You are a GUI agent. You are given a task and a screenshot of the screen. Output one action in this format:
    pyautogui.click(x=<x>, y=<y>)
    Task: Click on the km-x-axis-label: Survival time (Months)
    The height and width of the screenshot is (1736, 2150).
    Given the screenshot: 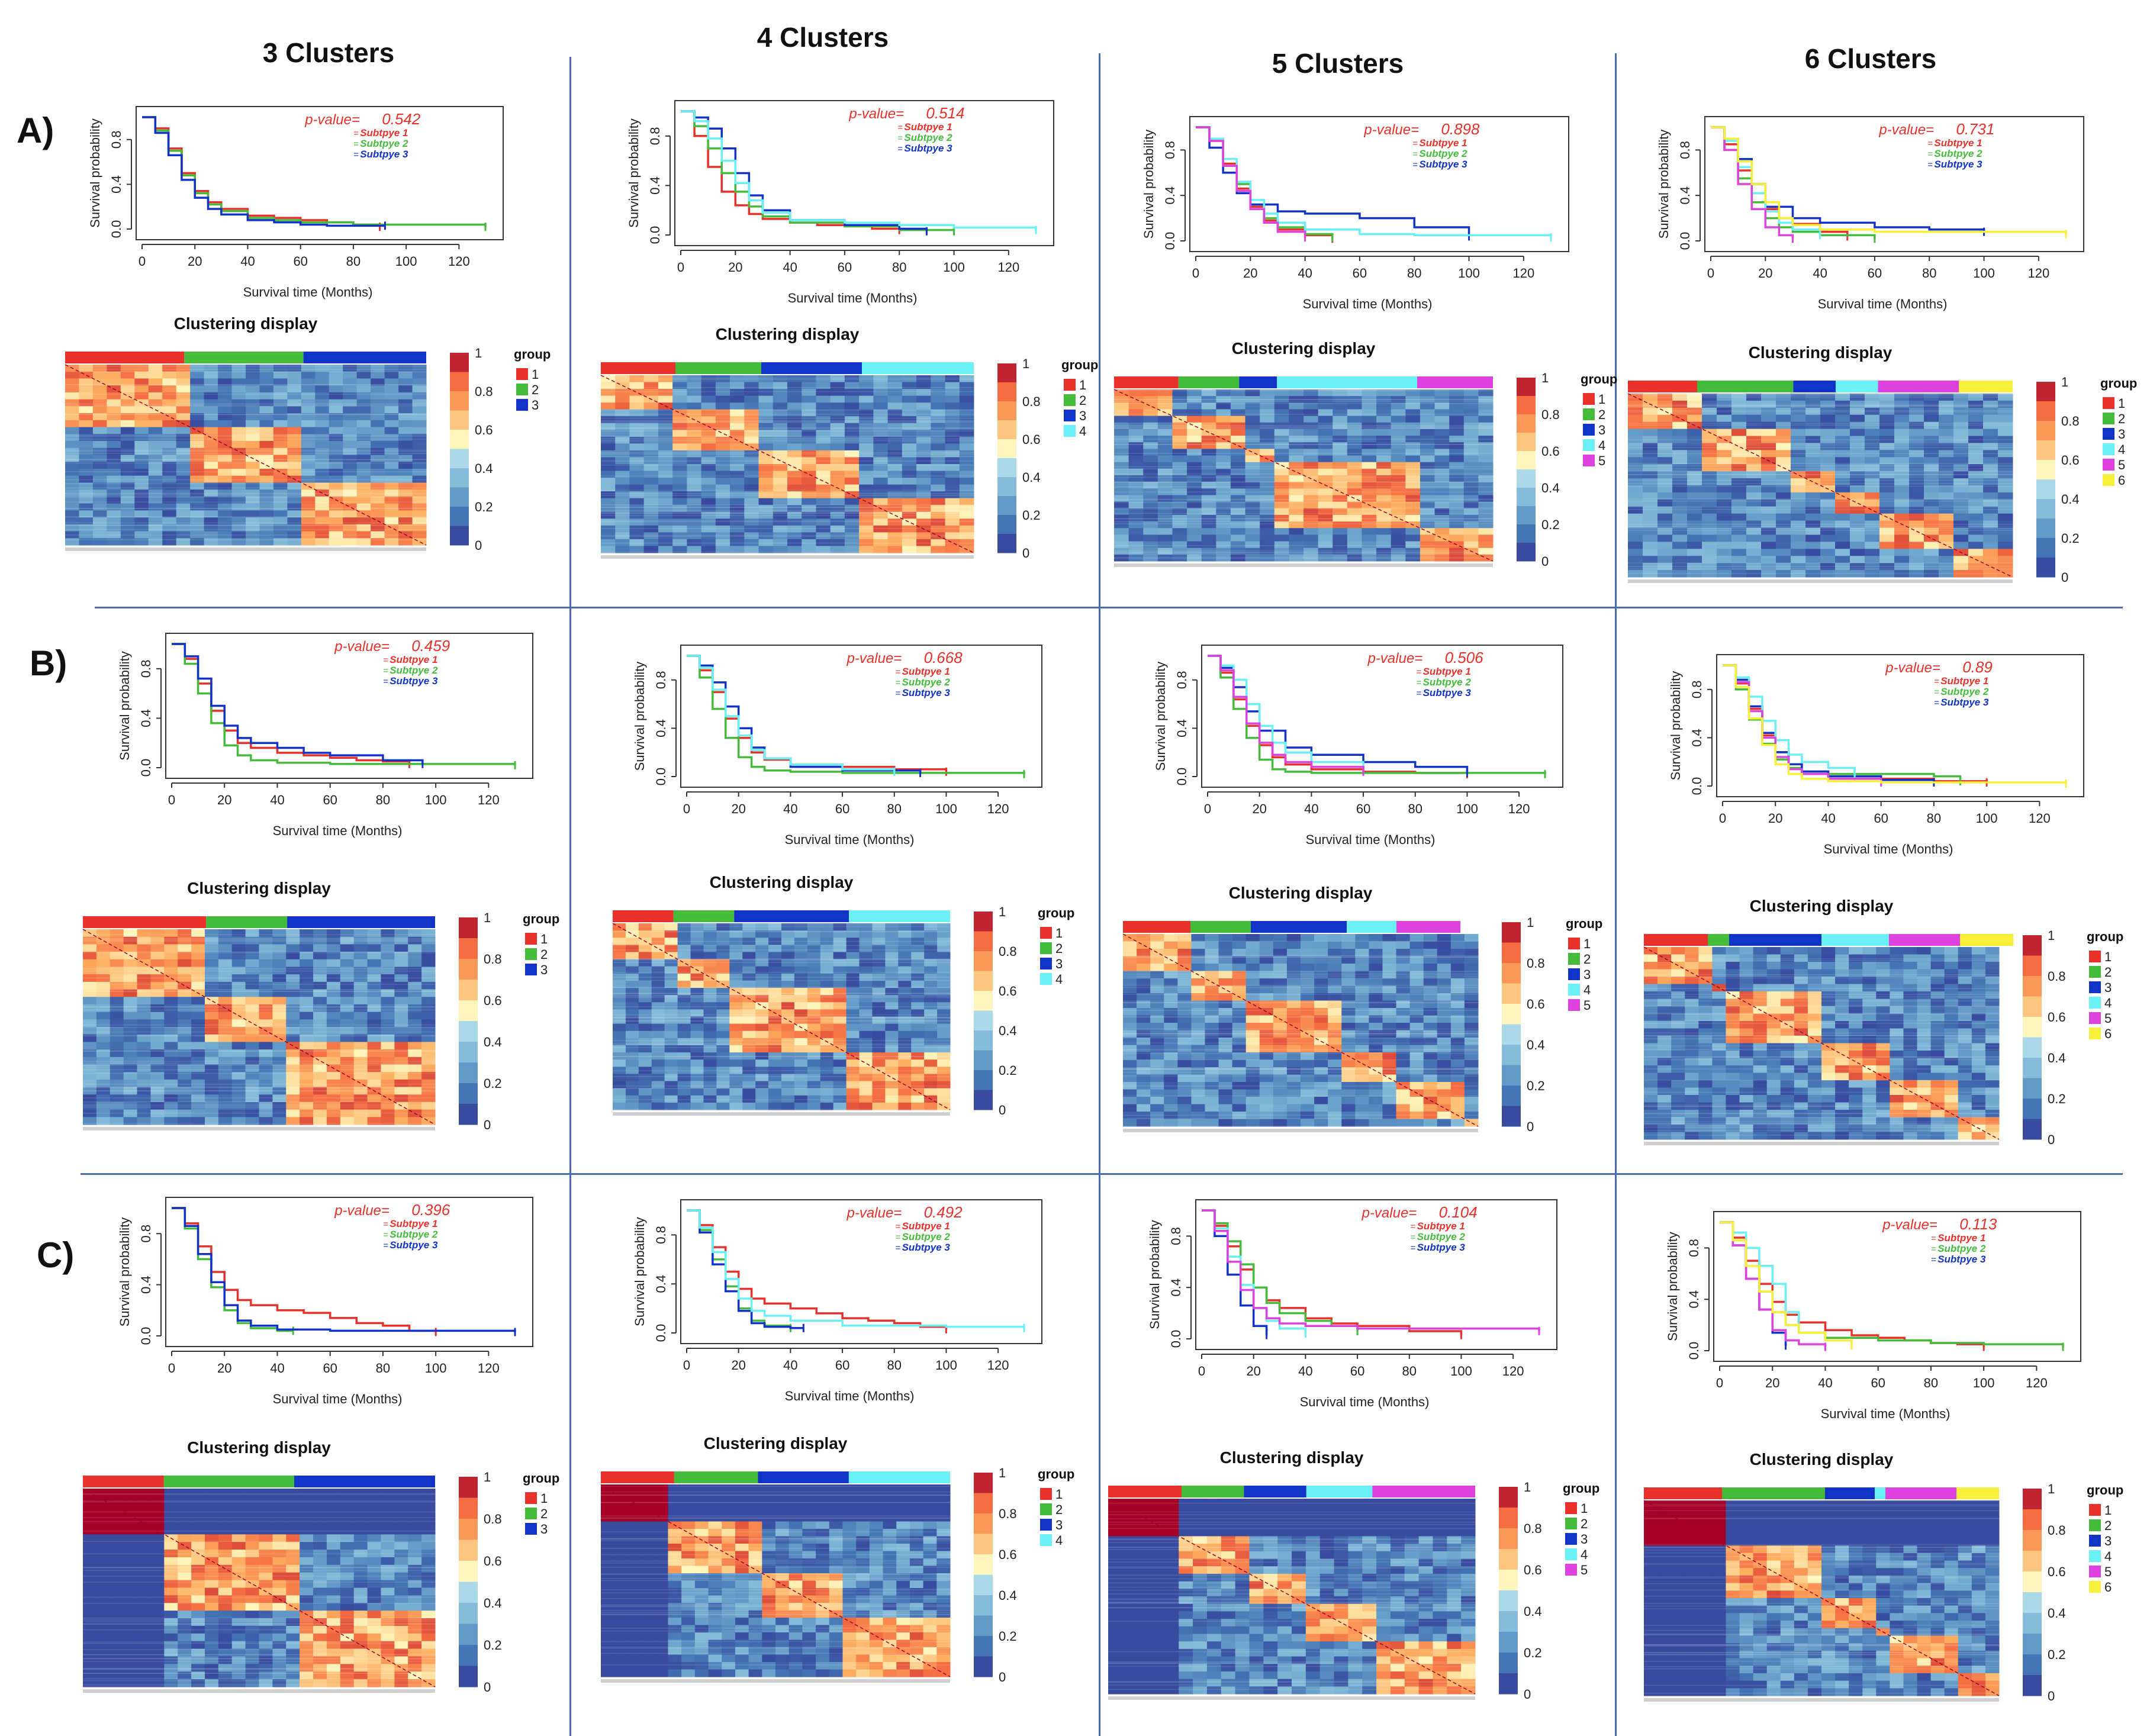 What is the action you would take?
    pyautogui.click(x=850, y=839)
    